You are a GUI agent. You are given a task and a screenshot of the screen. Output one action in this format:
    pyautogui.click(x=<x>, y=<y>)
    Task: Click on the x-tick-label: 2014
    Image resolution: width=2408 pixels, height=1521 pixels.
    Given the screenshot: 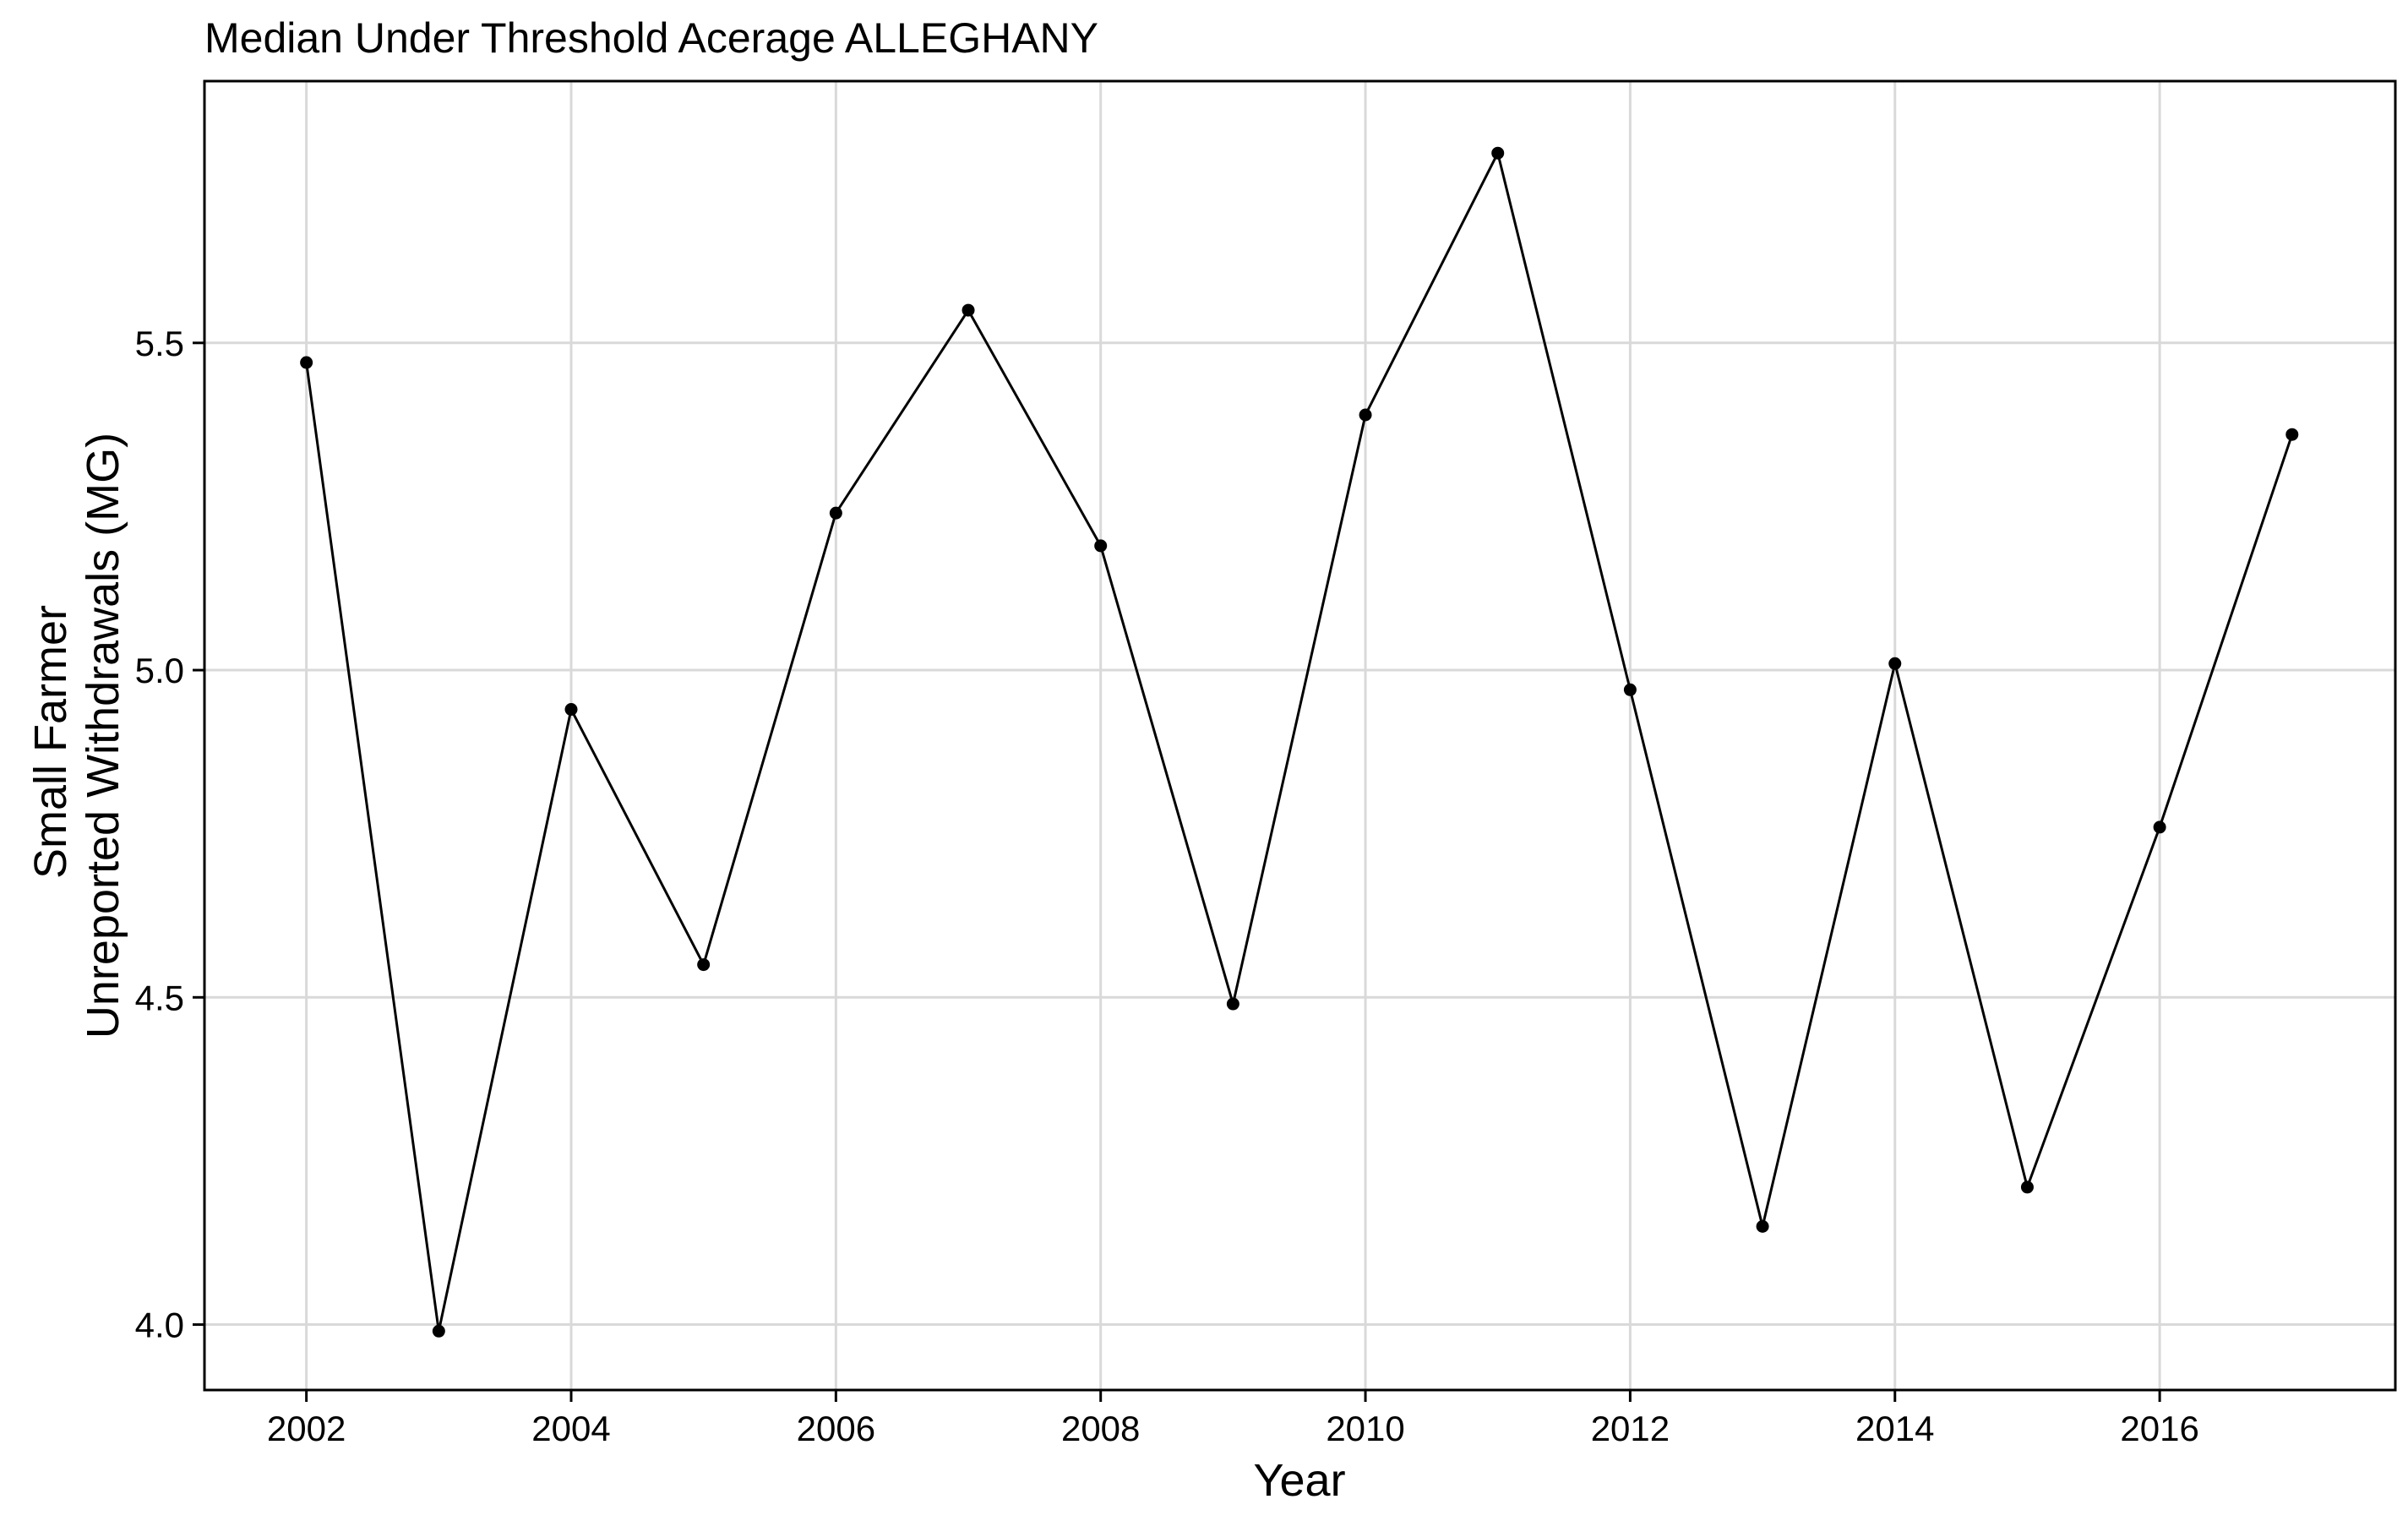 What is the action you would take?
    pyautogui.click(x=1894, y=1428)
    